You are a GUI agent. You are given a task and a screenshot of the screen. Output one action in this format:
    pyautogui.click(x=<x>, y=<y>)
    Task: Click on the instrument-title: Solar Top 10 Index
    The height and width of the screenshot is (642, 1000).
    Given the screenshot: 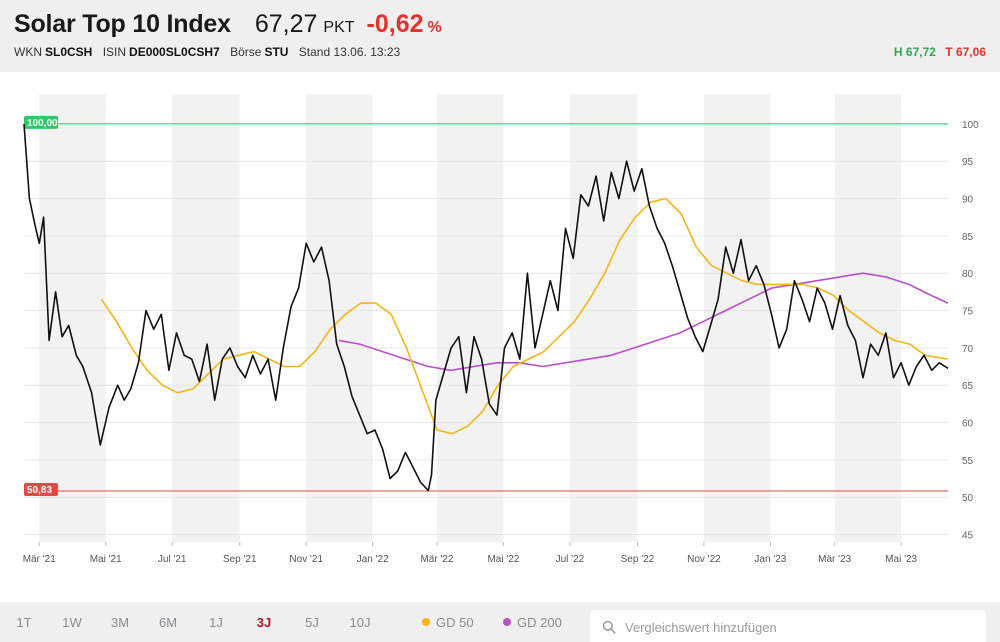 What is the action you would take?
    pyautogui.click(x=122, y=24)
    